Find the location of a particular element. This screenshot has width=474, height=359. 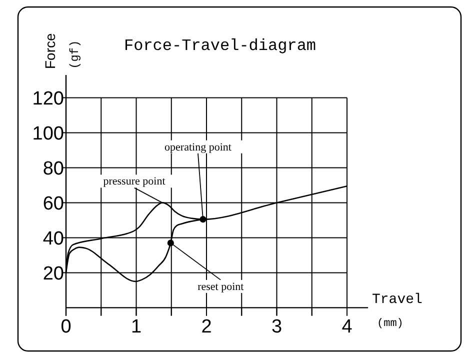

chart-title: Force-Travel-diagram is located at coordinates (220, 46).